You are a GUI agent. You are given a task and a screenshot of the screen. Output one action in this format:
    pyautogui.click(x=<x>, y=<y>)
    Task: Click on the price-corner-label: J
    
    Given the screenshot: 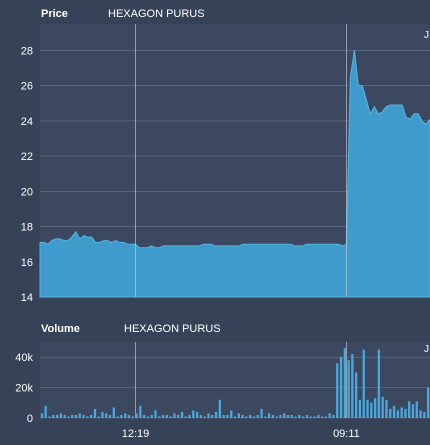 What is the action you would take?
    pyautogui.click(x=426, y=35)
    